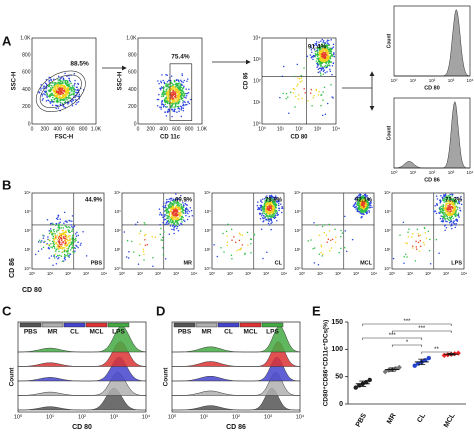 The width and height of the screenshot is (474, 440). Describe the element at coordinates (132, 73) in the screenshot. I see `y-tick-label: 600` at that location.